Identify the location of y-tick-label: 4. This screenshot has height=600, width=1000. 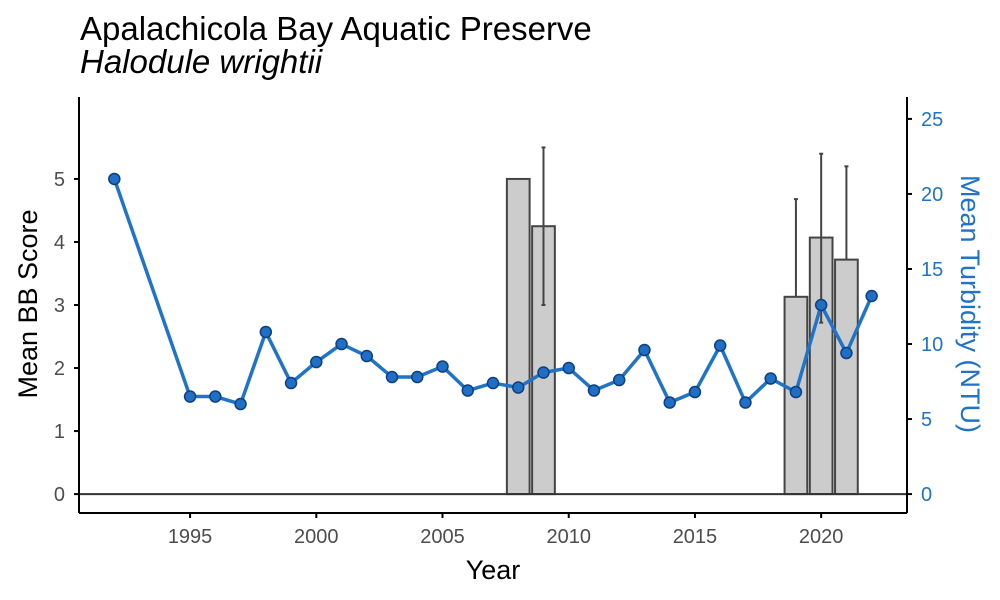
(59, 243).